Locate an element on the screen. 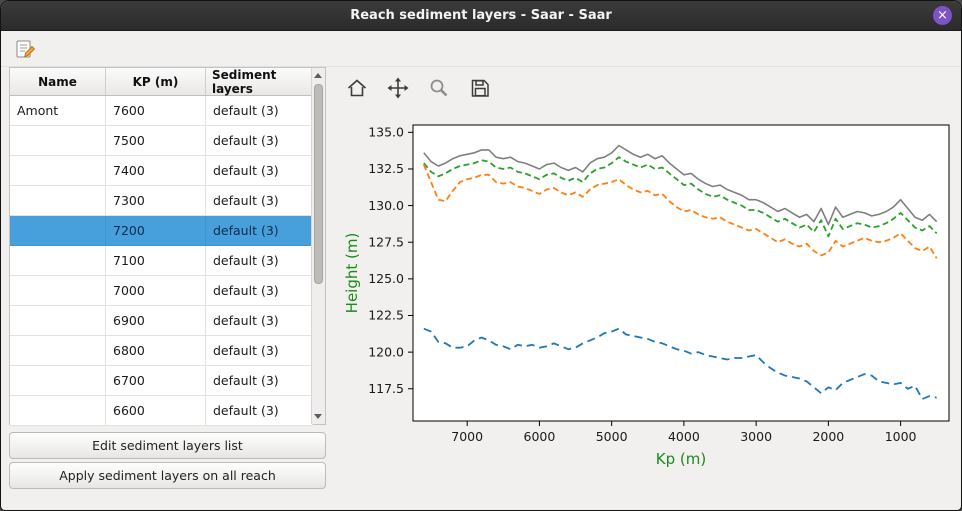 This screenshot has height=511, width=962. cell-kp: 7600 is located at coordinates (156, 111).